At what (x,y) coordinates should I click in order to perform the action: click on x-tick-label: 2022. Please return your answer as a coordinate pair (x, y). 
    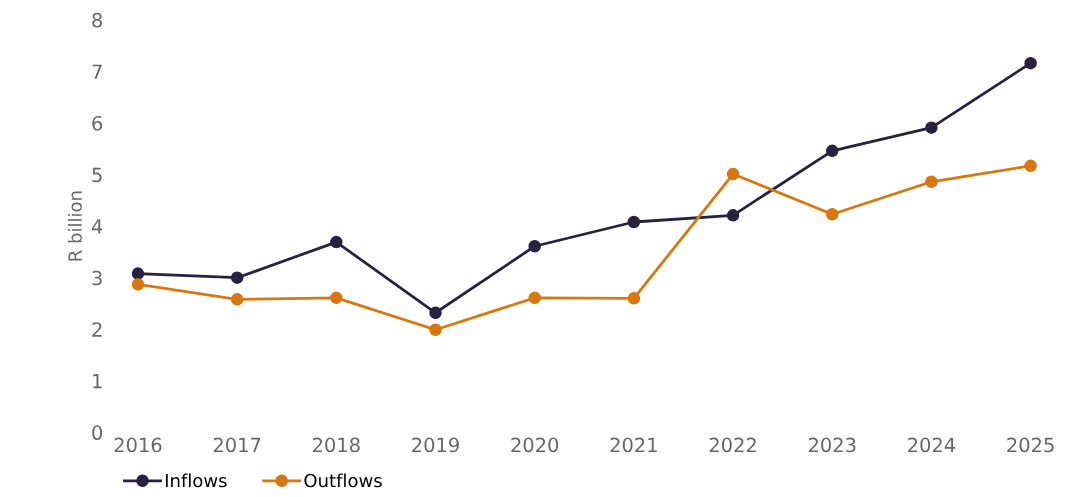
    Looking at the image, I should click on (732, 445).